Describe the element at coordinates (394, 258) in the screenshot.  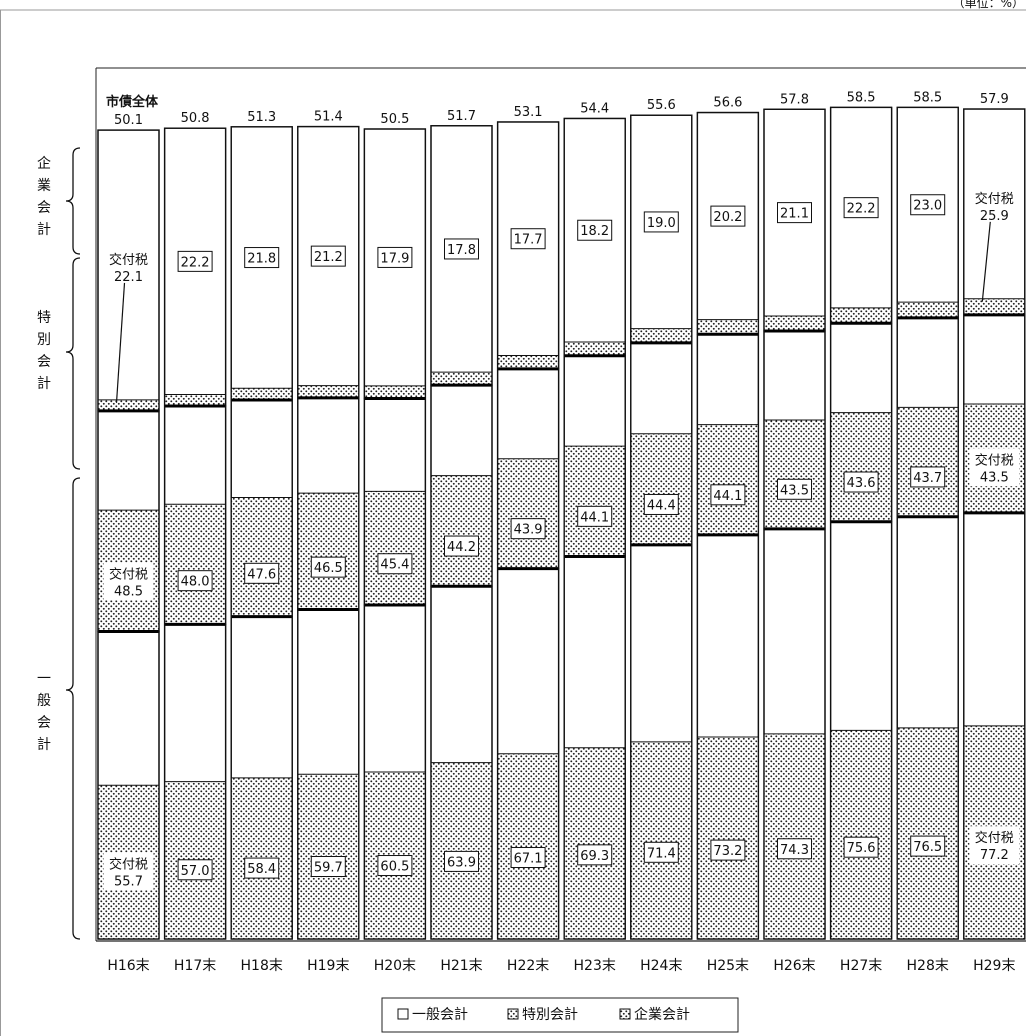
I see `value-enterprise: 17.9` at that location.